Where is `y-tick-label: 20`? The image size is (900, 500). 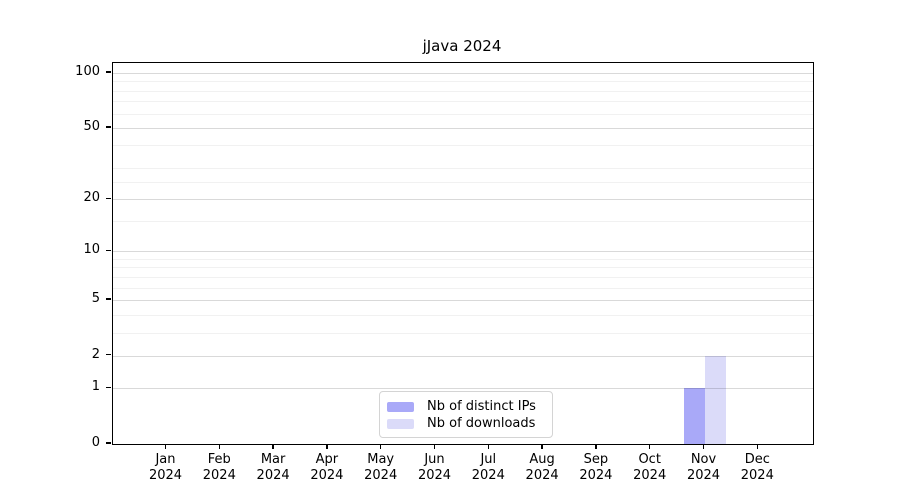 y-tick-label: 20 is located at coordinates (91, 198).